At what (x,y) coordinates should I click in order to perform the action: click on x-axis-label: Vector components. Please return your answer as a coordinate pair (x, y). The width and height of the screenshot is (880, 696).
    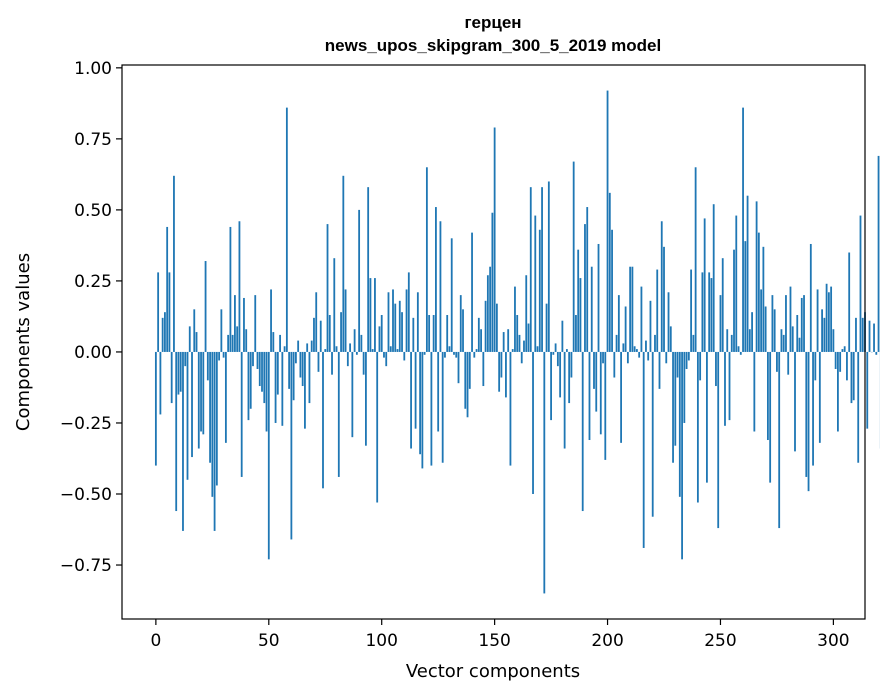
    Looking at the image, I should click on (493, 671).